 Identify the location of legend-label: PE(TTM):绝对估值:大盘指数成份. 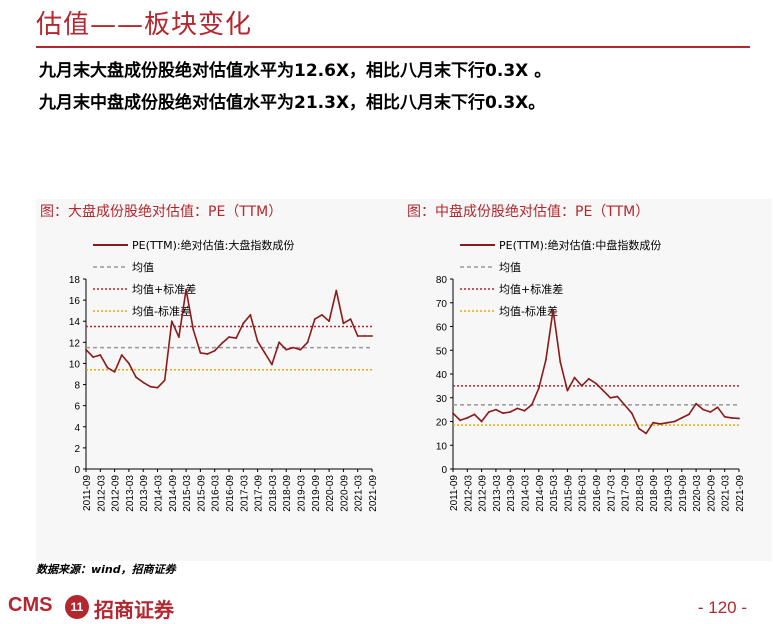
(213, 245).